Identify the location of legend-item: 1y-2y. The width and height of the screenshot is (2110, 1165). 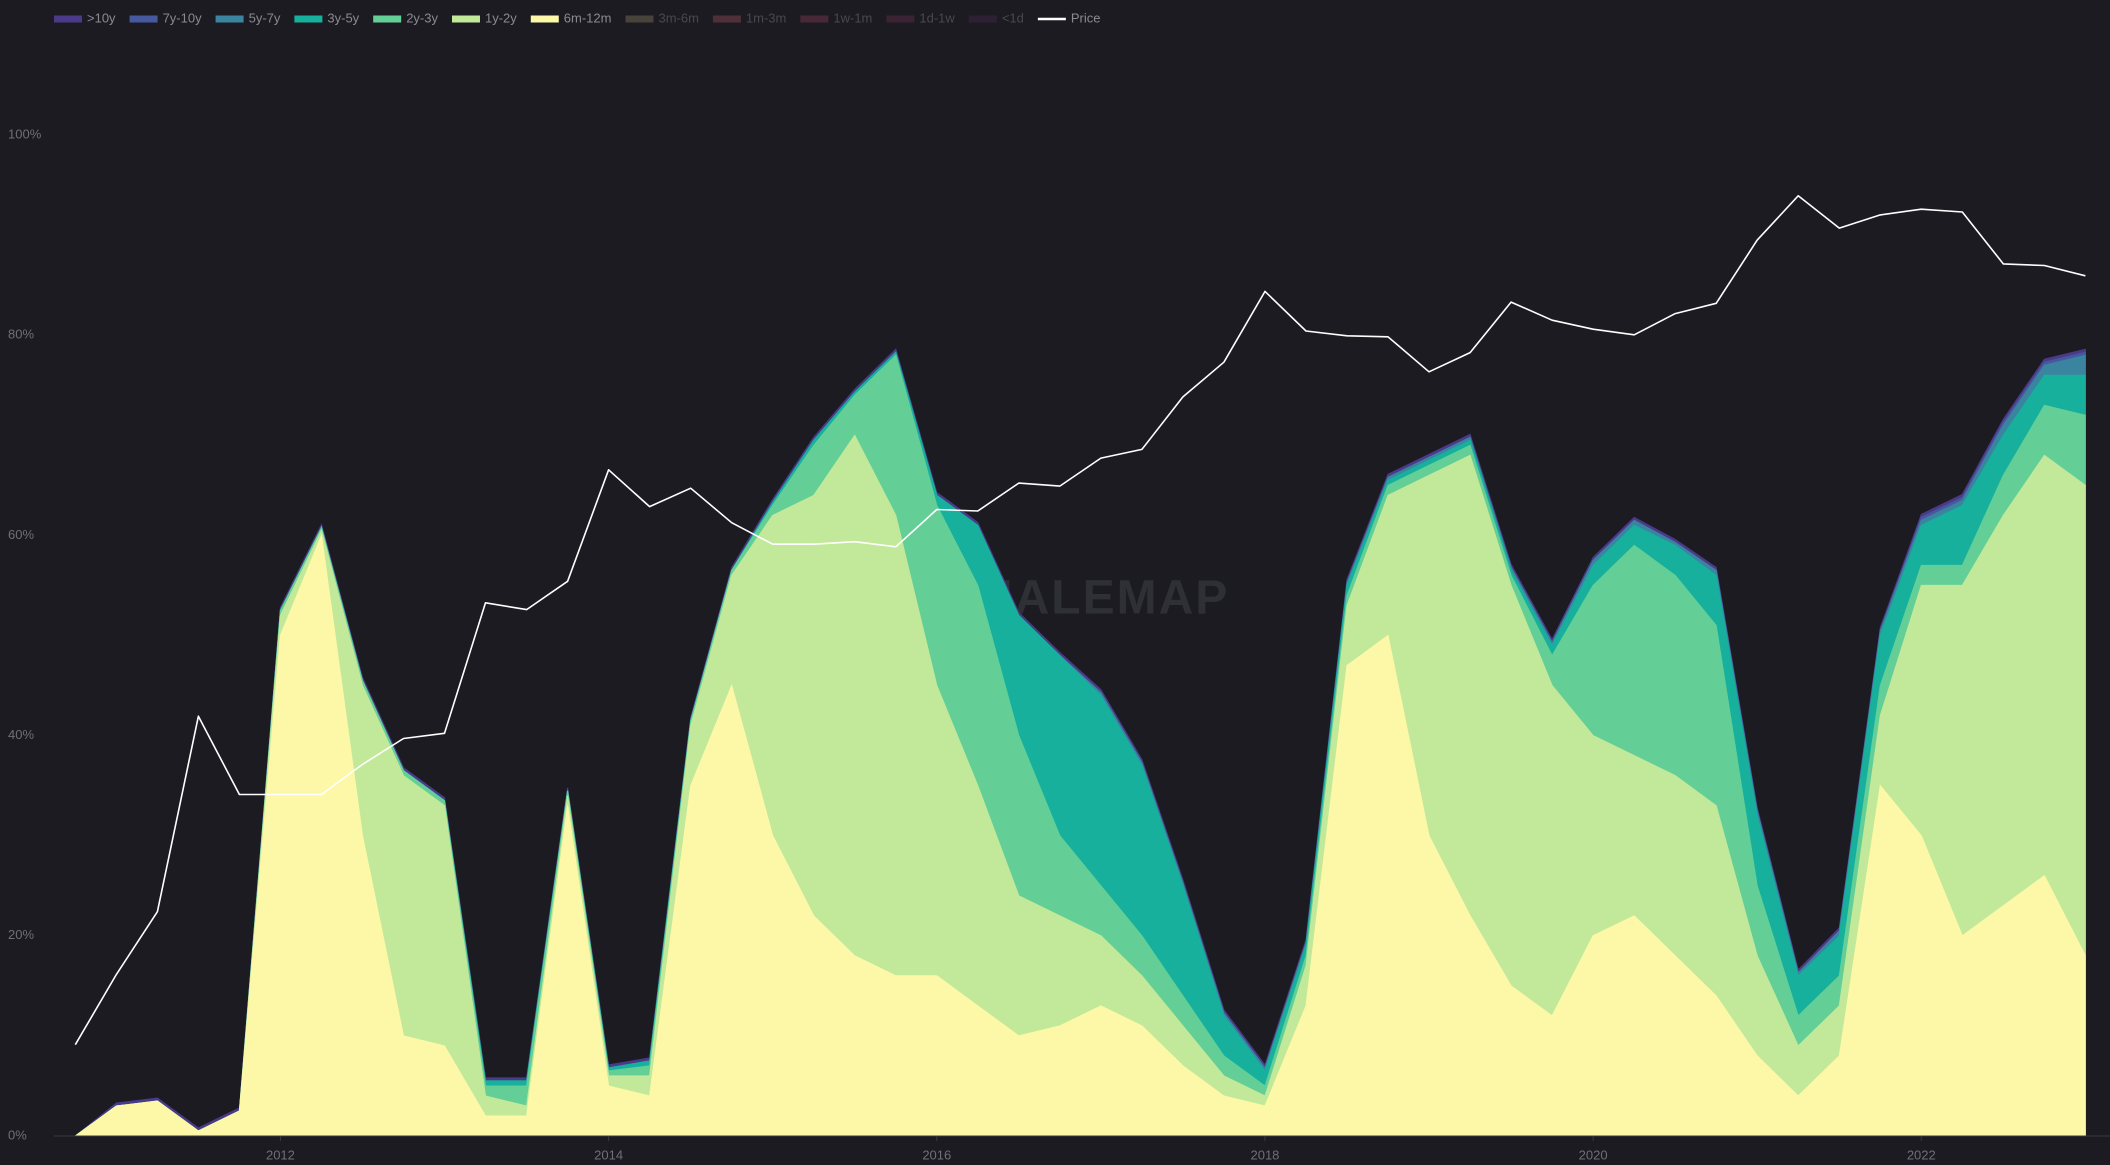
(484, 17).